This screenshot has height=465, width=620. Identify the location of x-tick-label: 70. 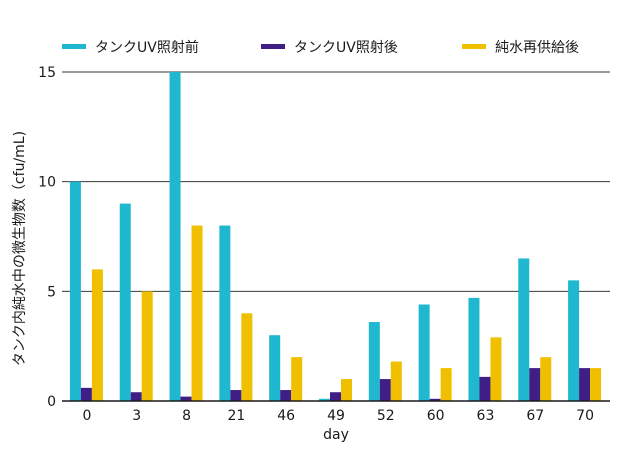
(585, 416).